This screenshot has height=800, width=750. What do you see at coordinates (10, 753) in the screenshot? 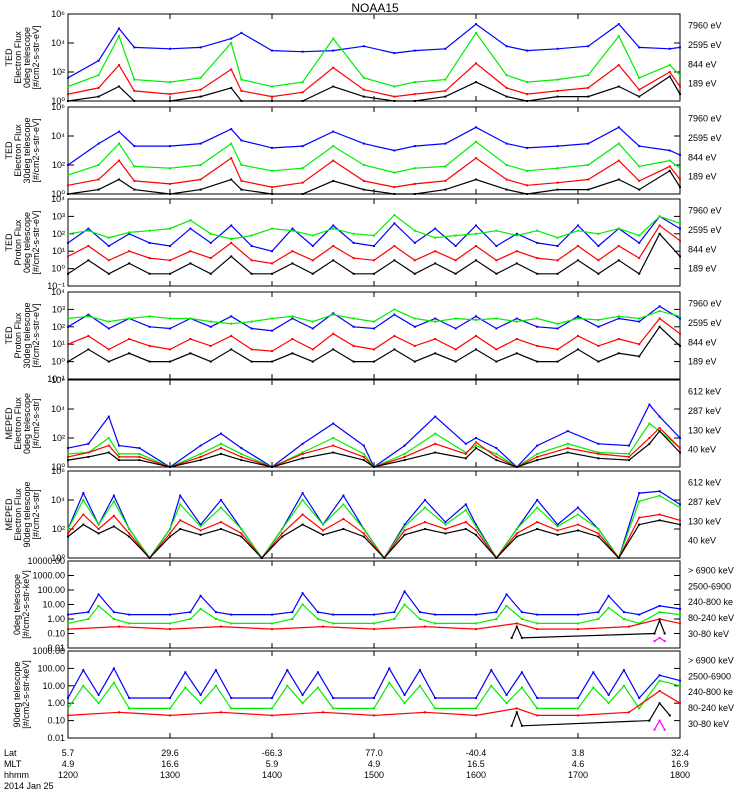
I see `x-row-label-lat: Lat` at bounding box center [10, 753].